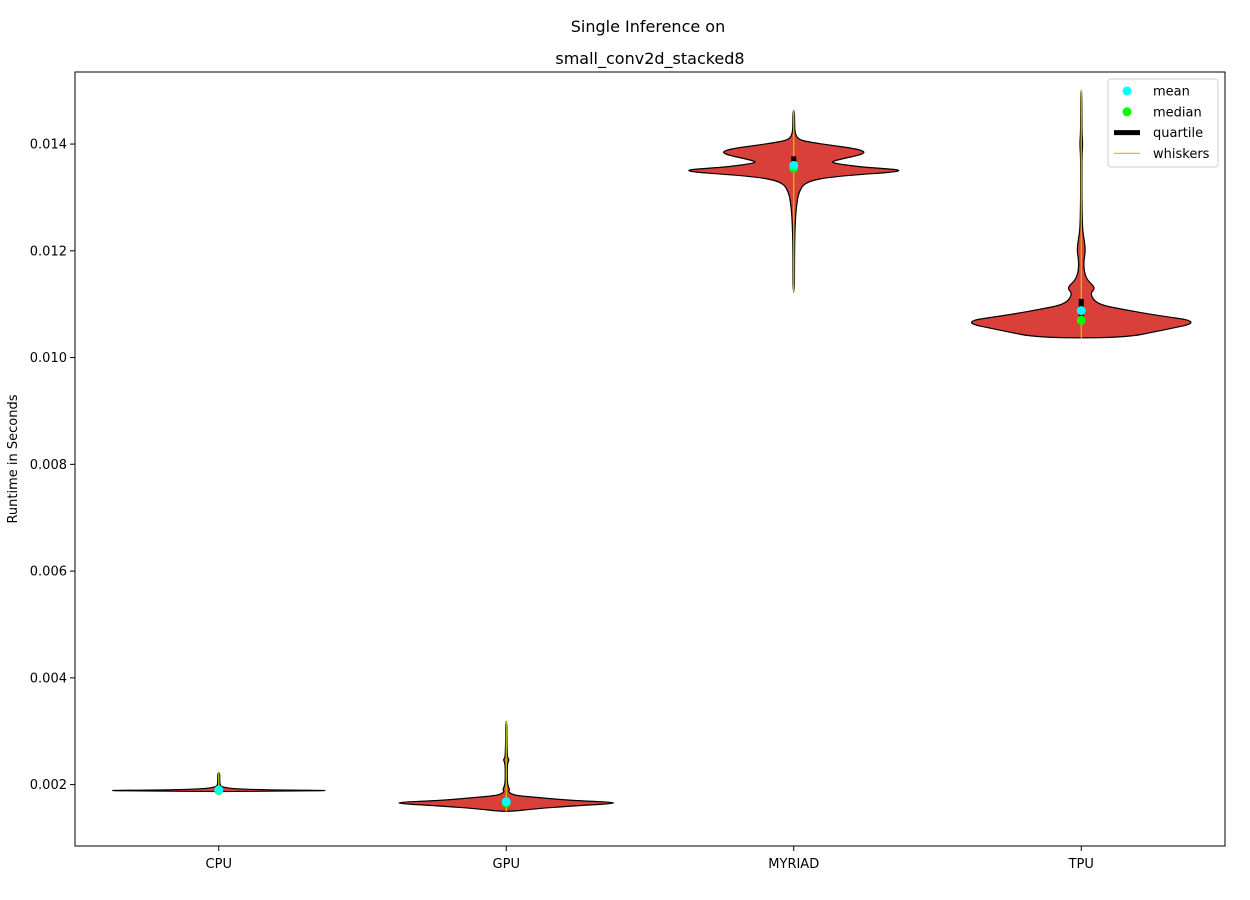 The height and width of the screenshot is (900, 1250). Describe the element at coordinates (794, 165) in the screenshot. I see `mean-myriad` at that location.